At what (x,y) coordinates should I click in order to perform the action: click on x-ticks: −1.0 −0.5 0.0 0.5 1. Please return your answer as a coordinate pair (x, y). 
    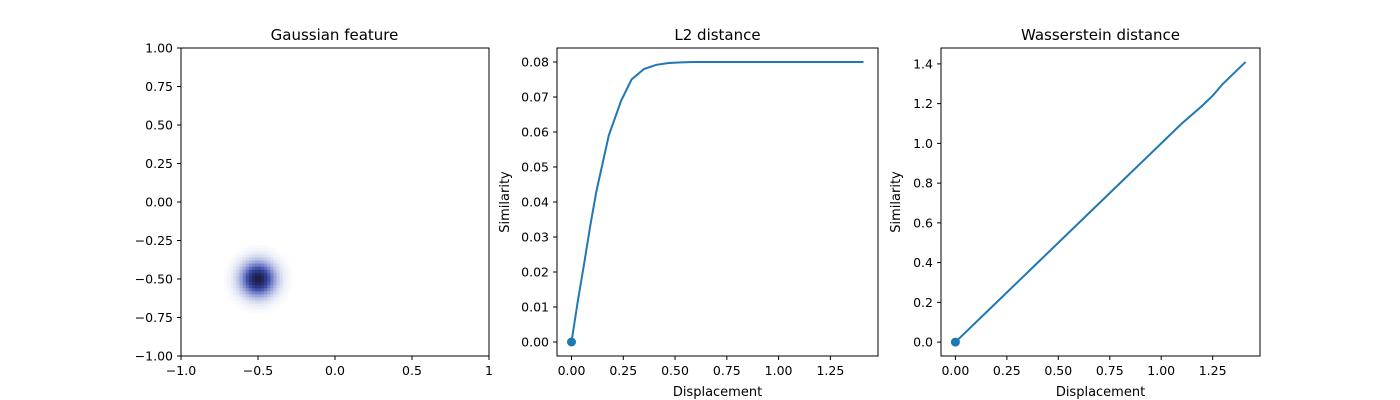
    Looking at the image, I should click on (329, 367).